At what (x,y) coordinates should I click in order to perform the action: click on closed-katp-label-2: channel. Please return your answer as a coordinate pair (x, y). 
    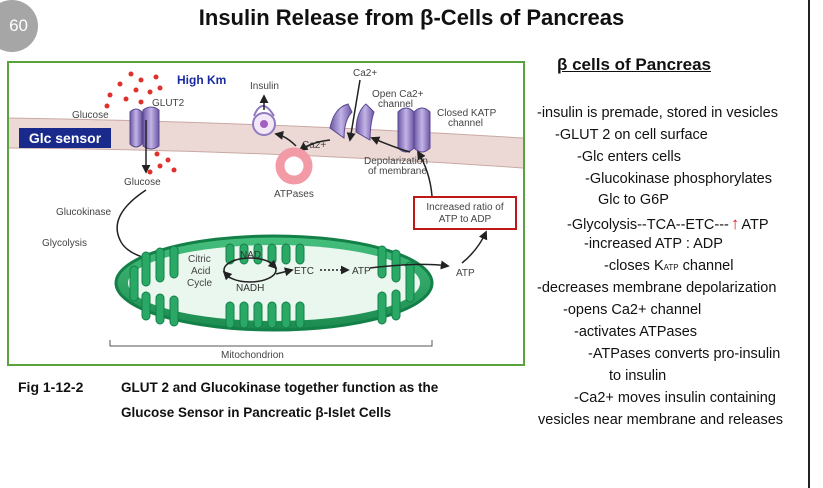
    Looking at the image, I should click on (465, 123).